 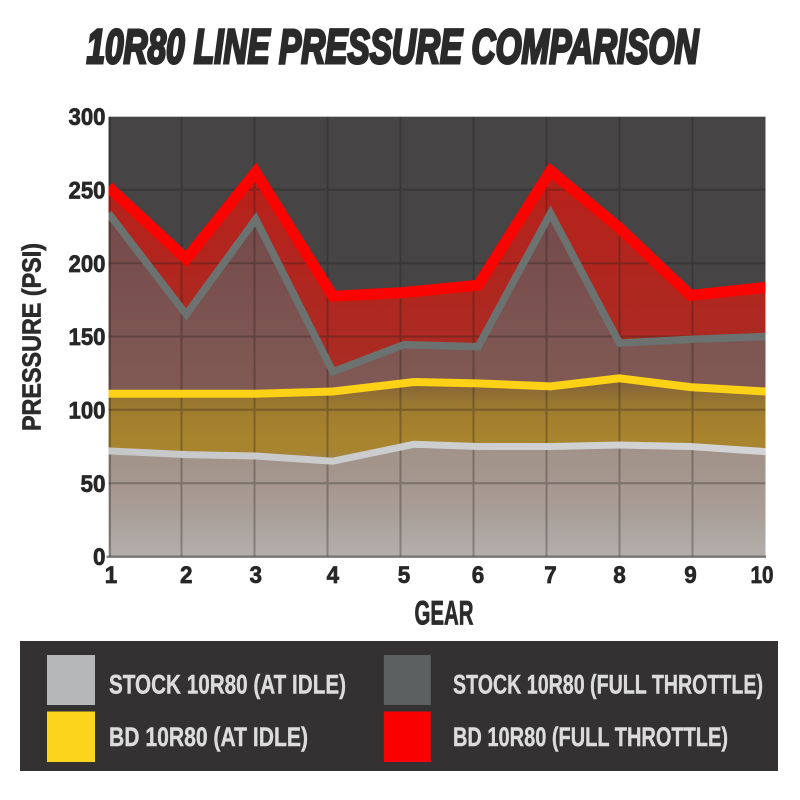 What do you see at coordinates (404, 575) in the screenshot?
I see `svg-text: 5` at bounding box center [404, 575].